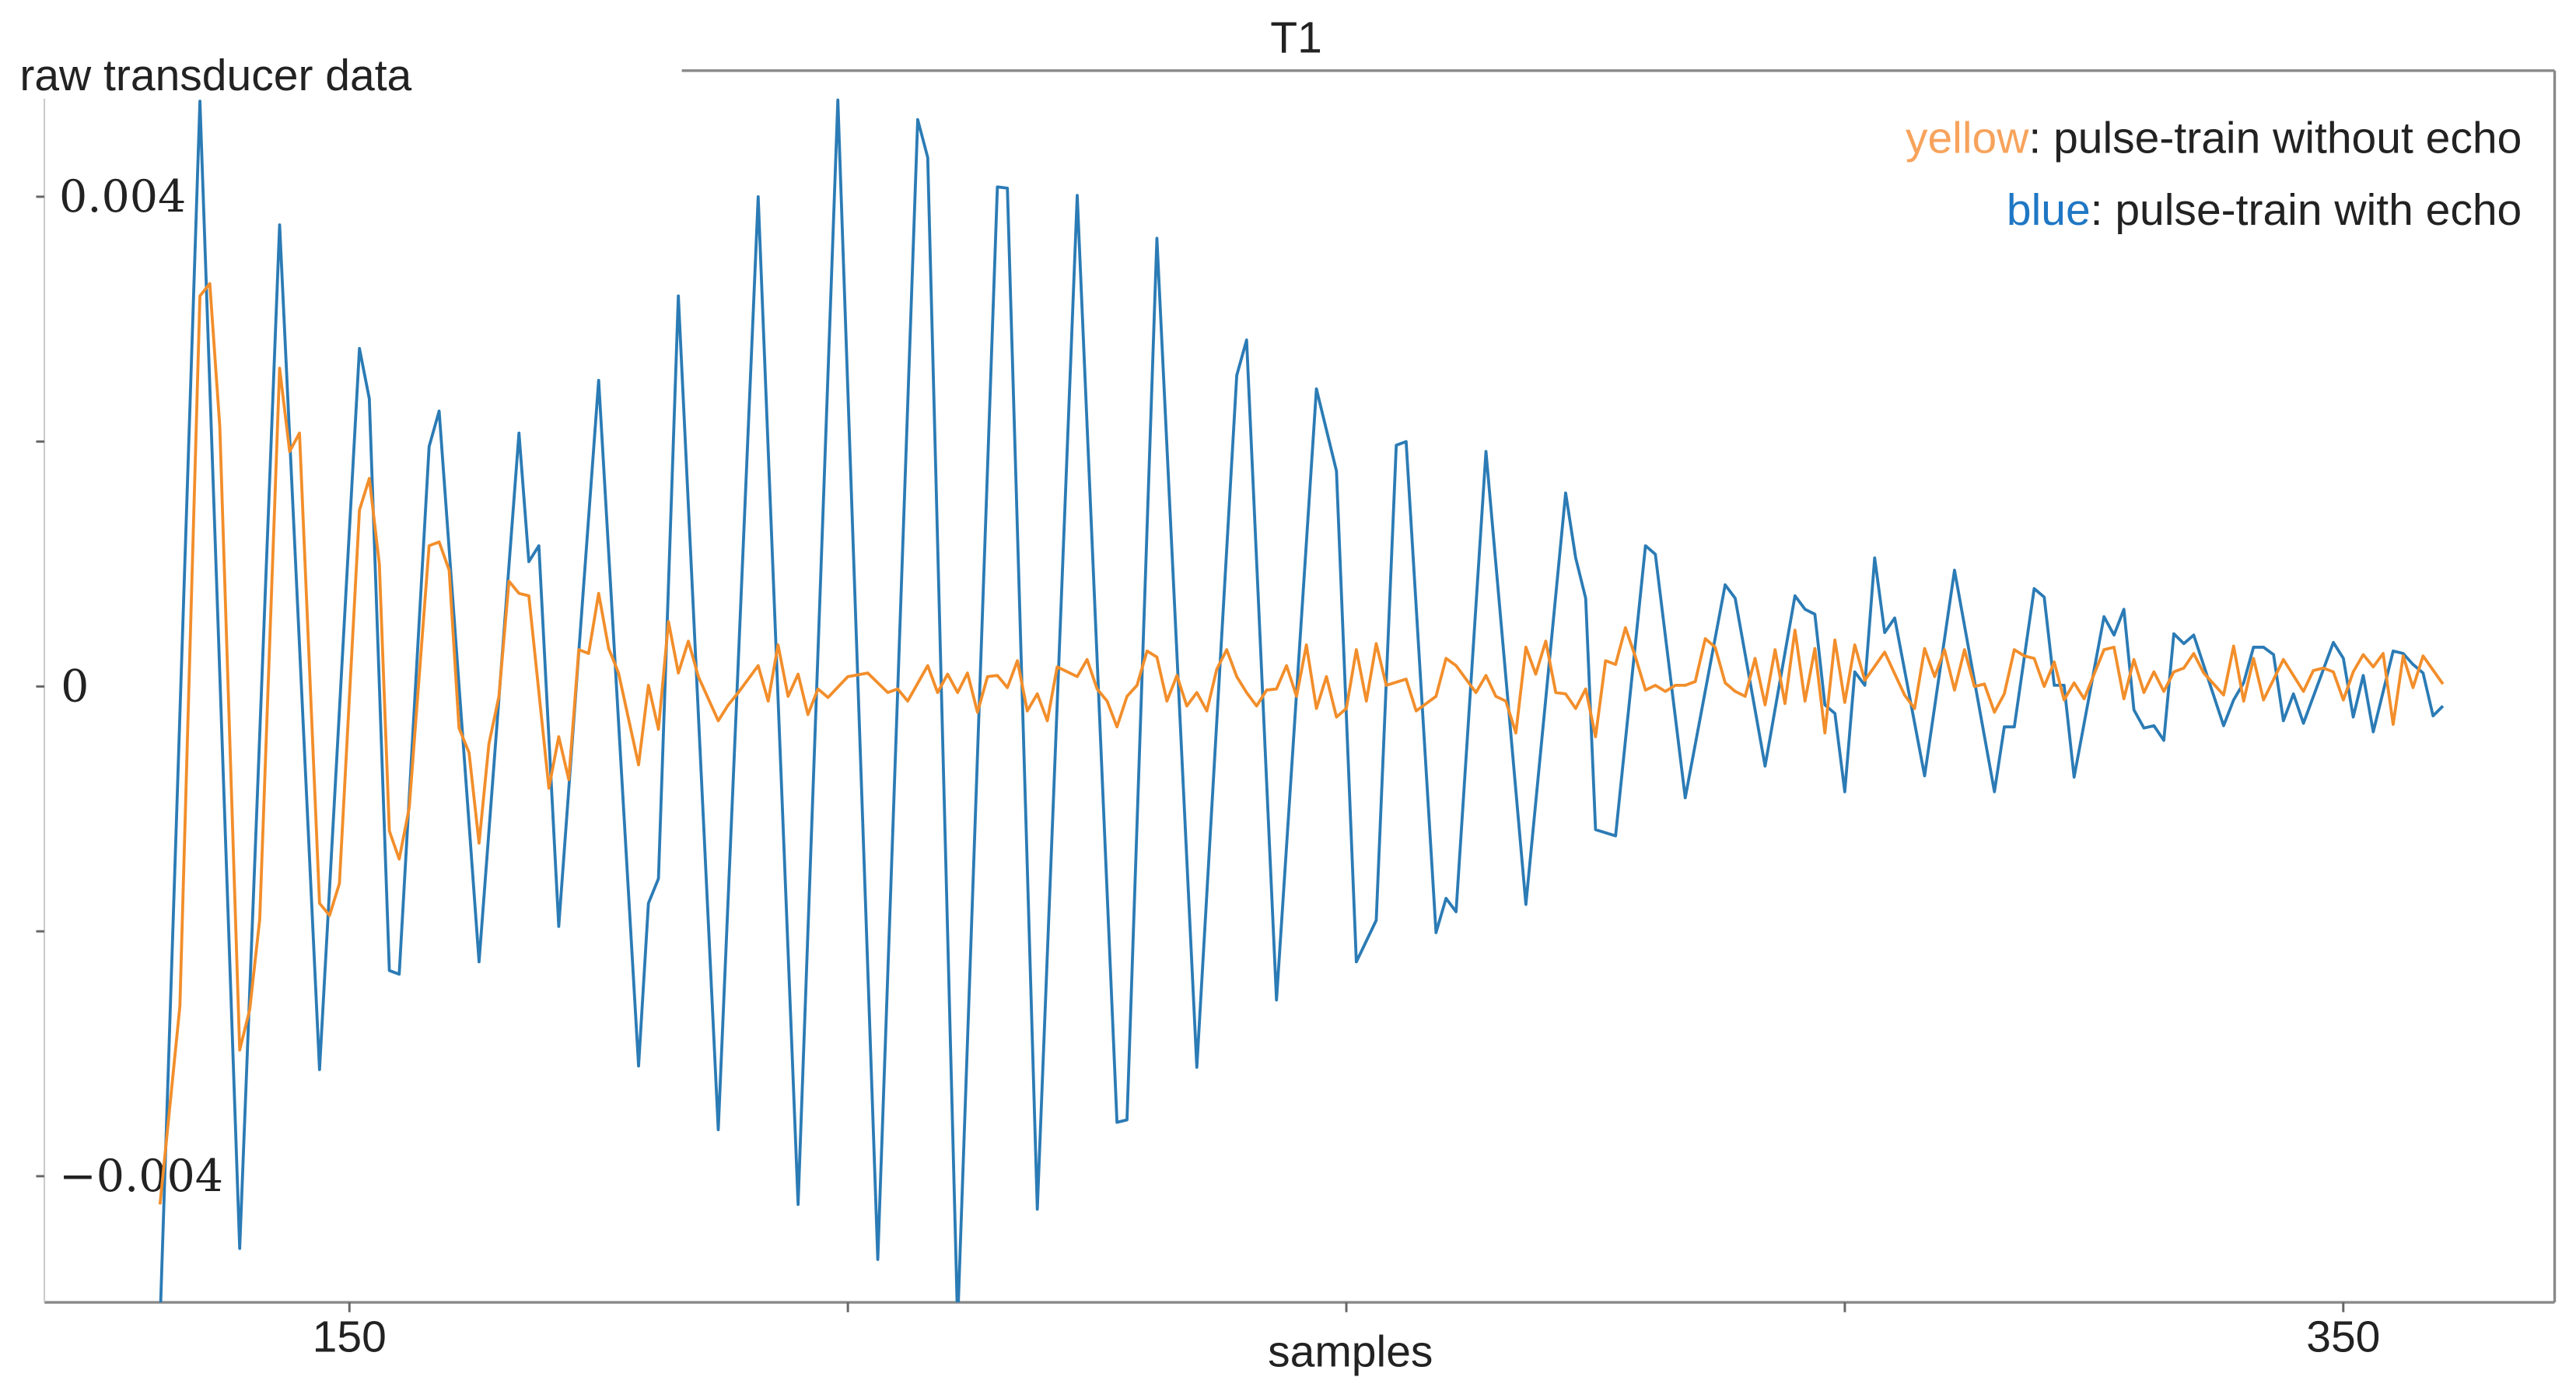 Image resolution: width=2576 pixels, height=1391 pixels. I want to click on chart-title: T1, so click(1296, 38).